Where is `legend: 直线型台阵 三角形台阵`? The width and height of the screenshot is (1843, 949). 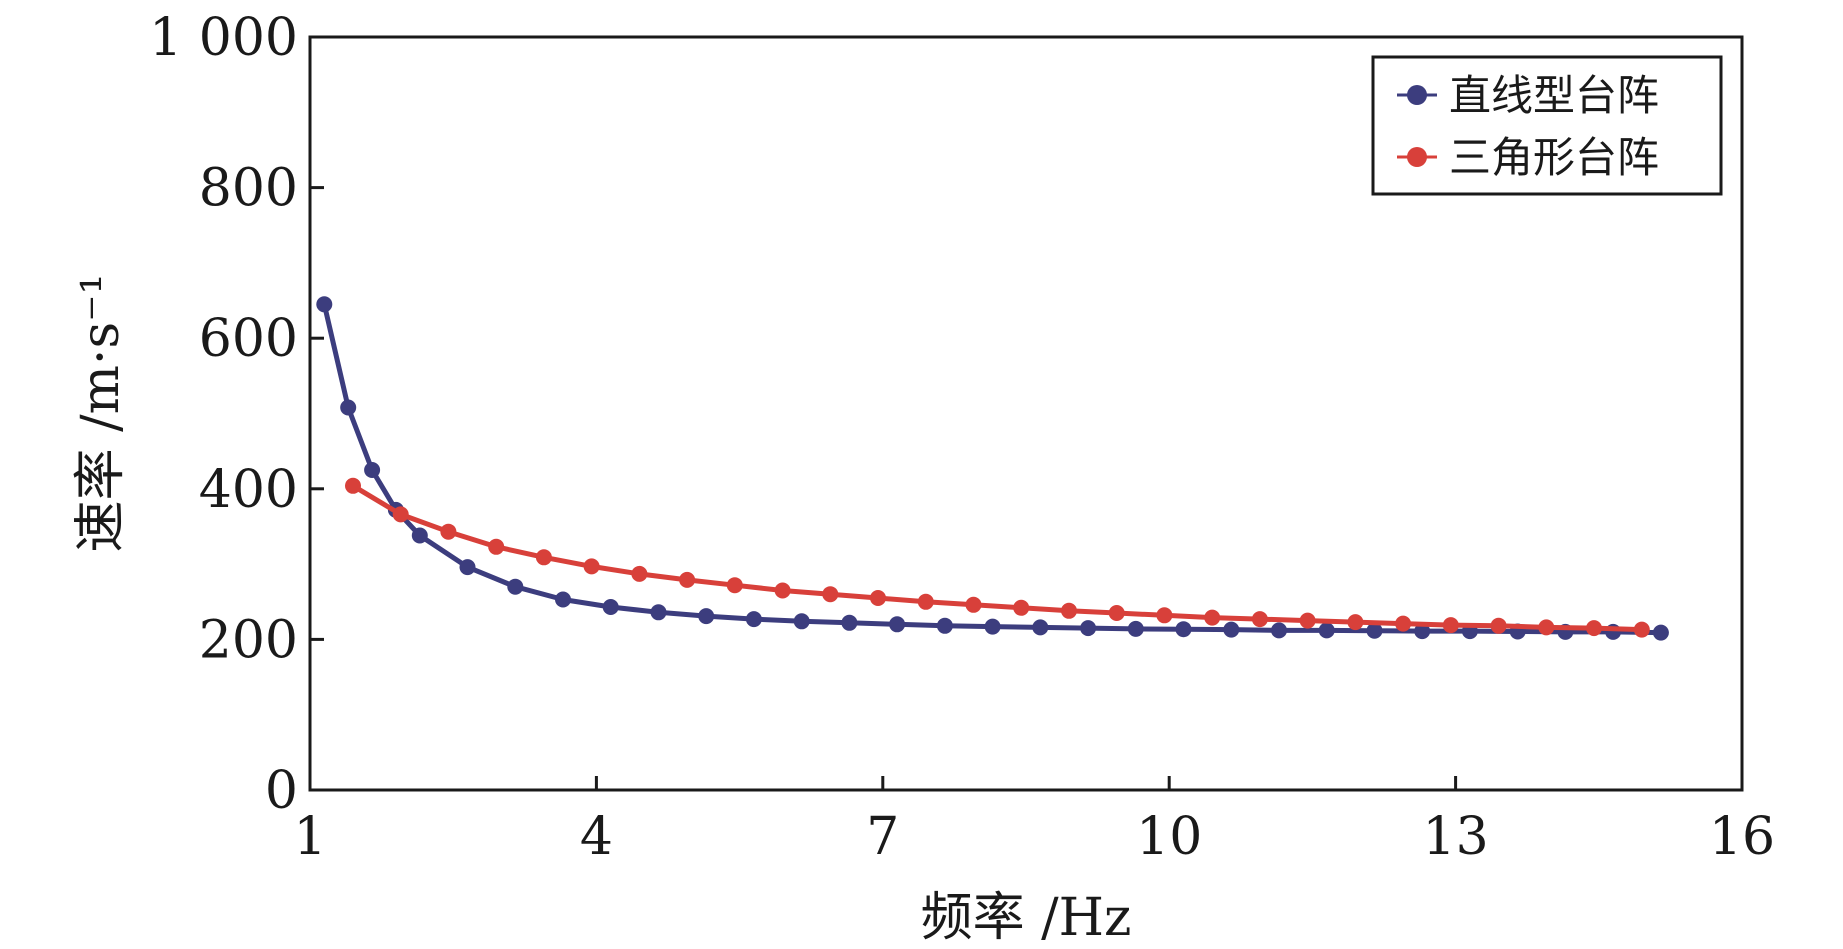 legend: 直线型台阵 三角形台阵 is located at coordinates (1547, 125).